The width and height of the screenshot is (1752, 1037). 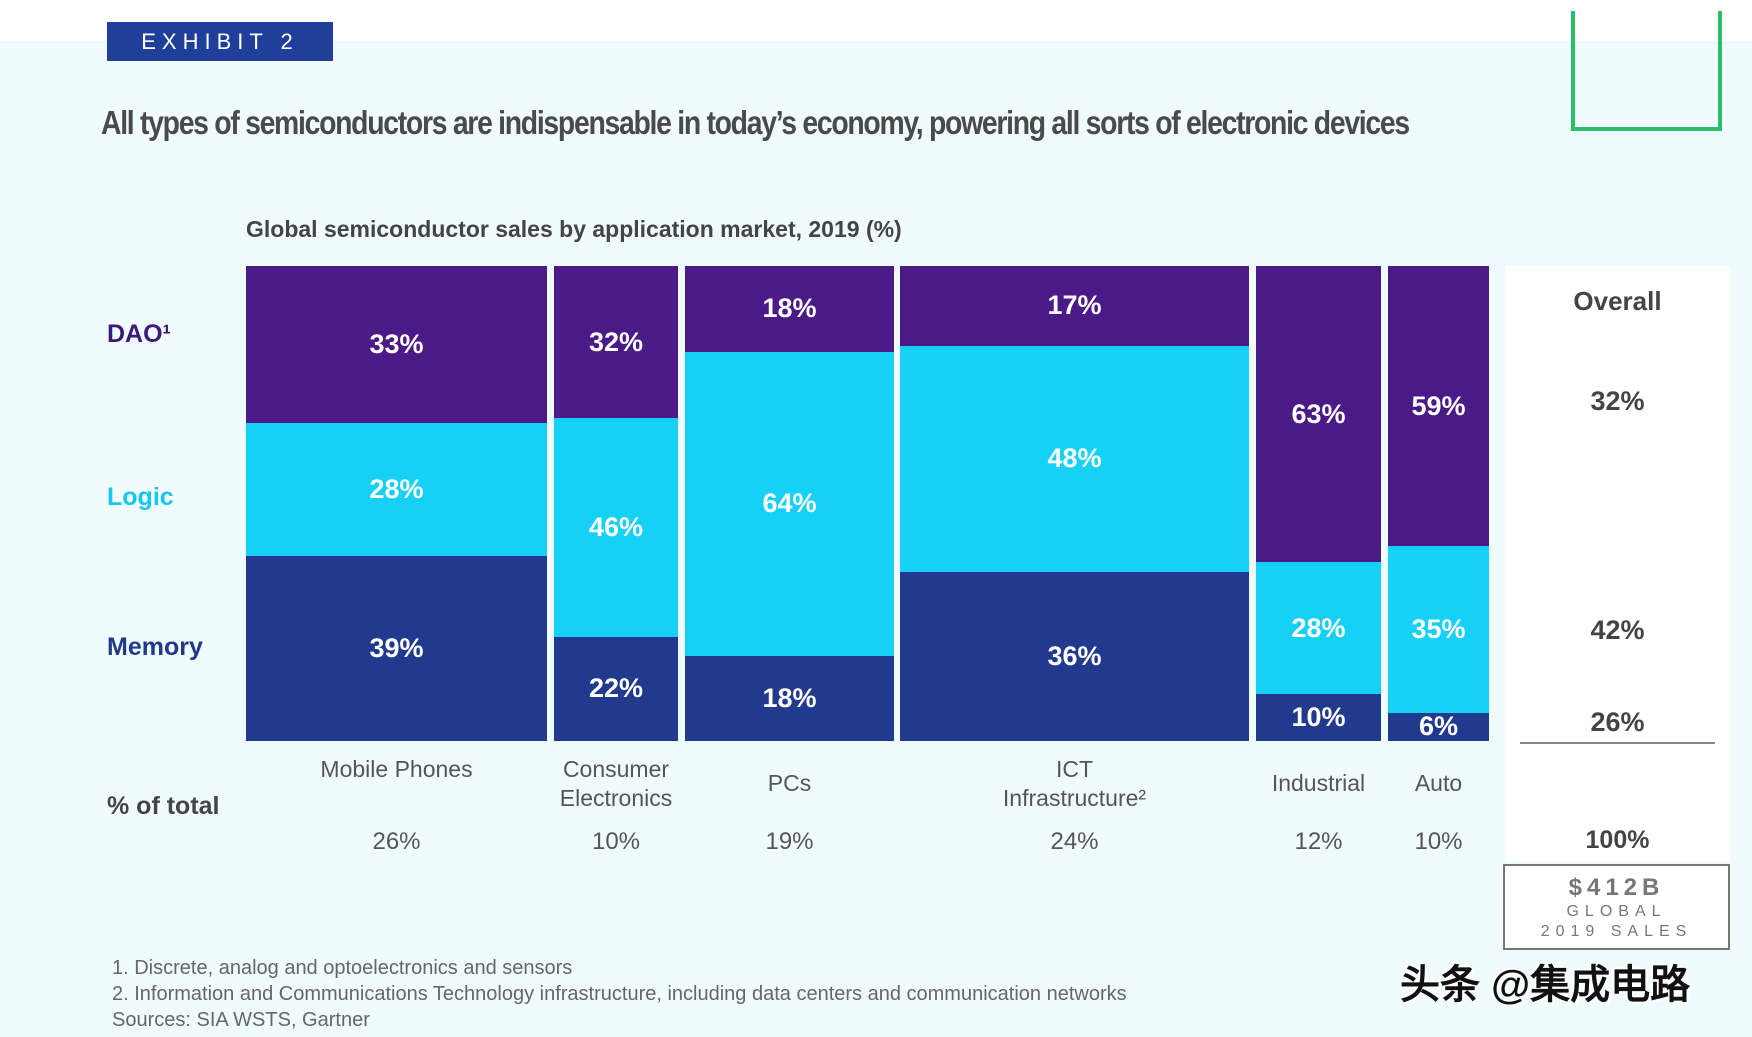 What do you see at coordinates (1318, 414) in the screenshot?
I see `bar-segment-dao: 63%` at bounding box center [1318, 414].